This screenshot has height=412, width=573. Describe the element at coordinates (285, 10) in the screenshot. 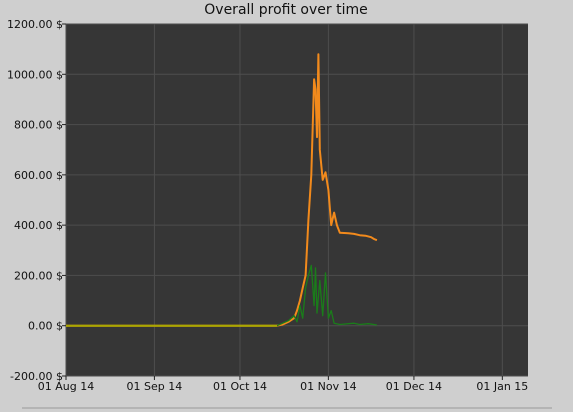

I see `chart-title: Overall profit over time` at that location.